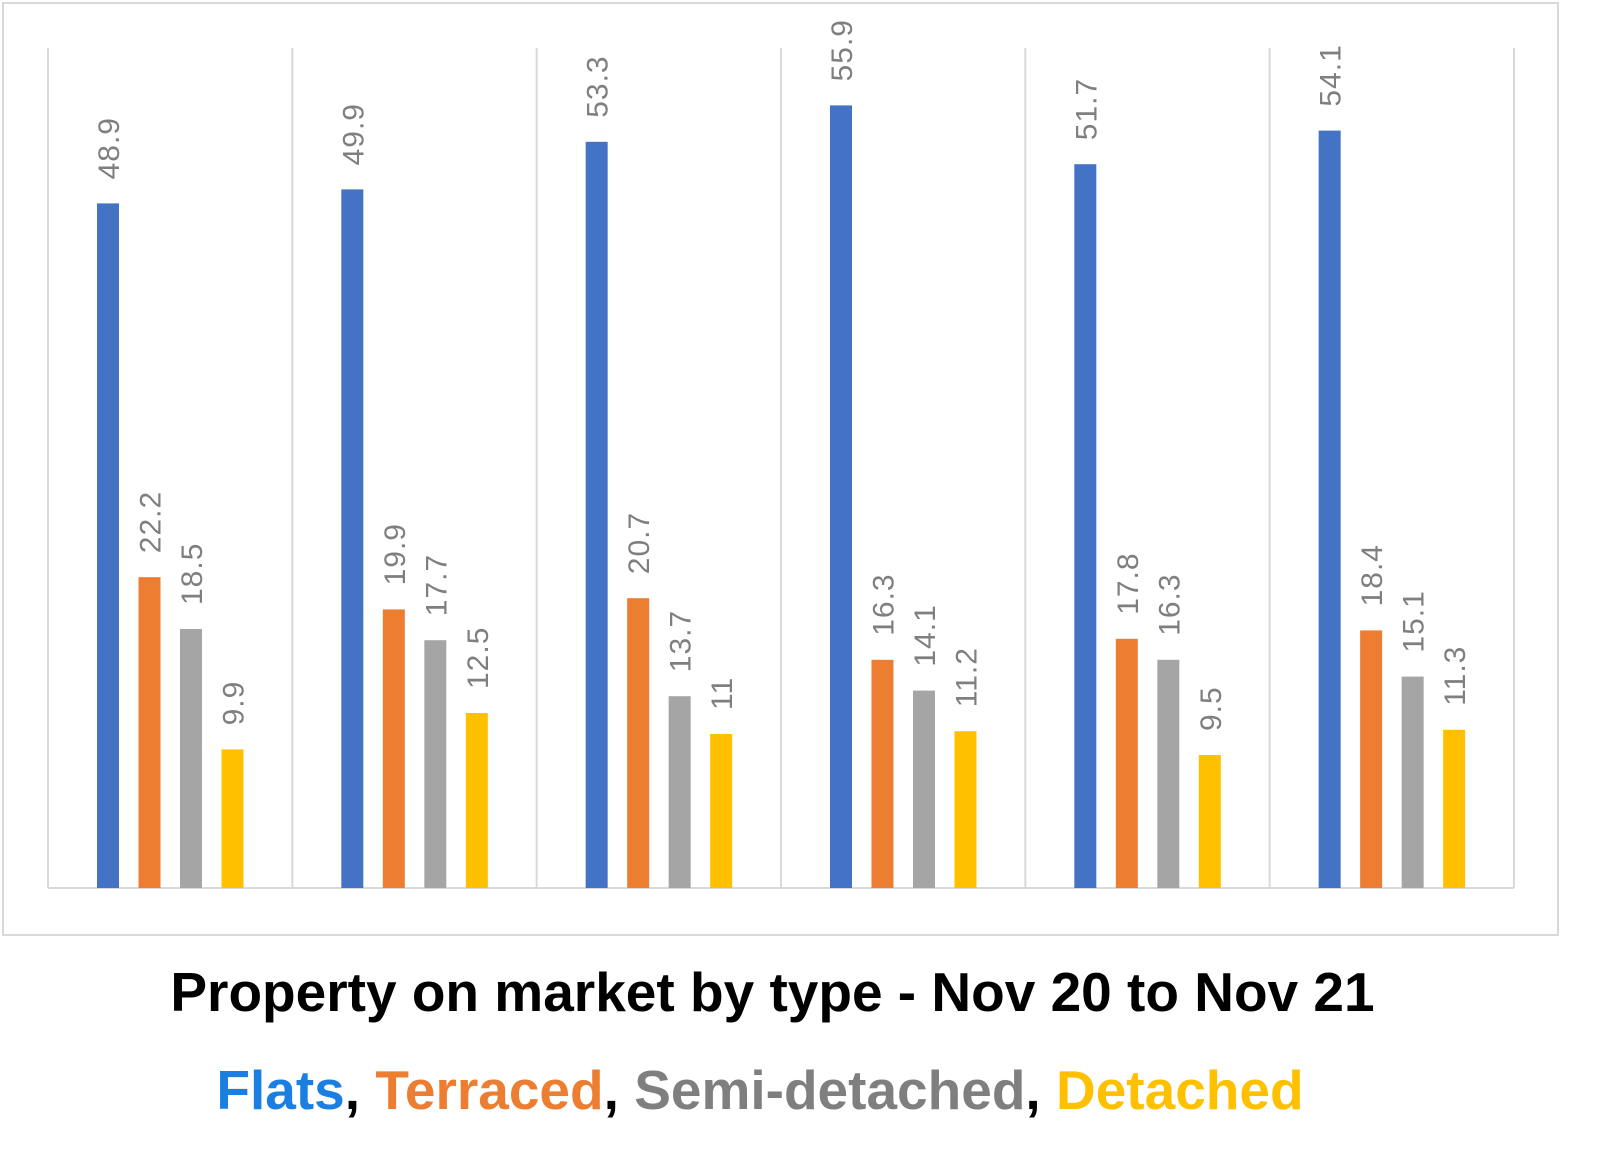 The image size is (1600, 1157). What do you see at coordinates (478, 658) in the screenshot?
I see `data-label-detached: 12.5` at bounding box center [478, 658].